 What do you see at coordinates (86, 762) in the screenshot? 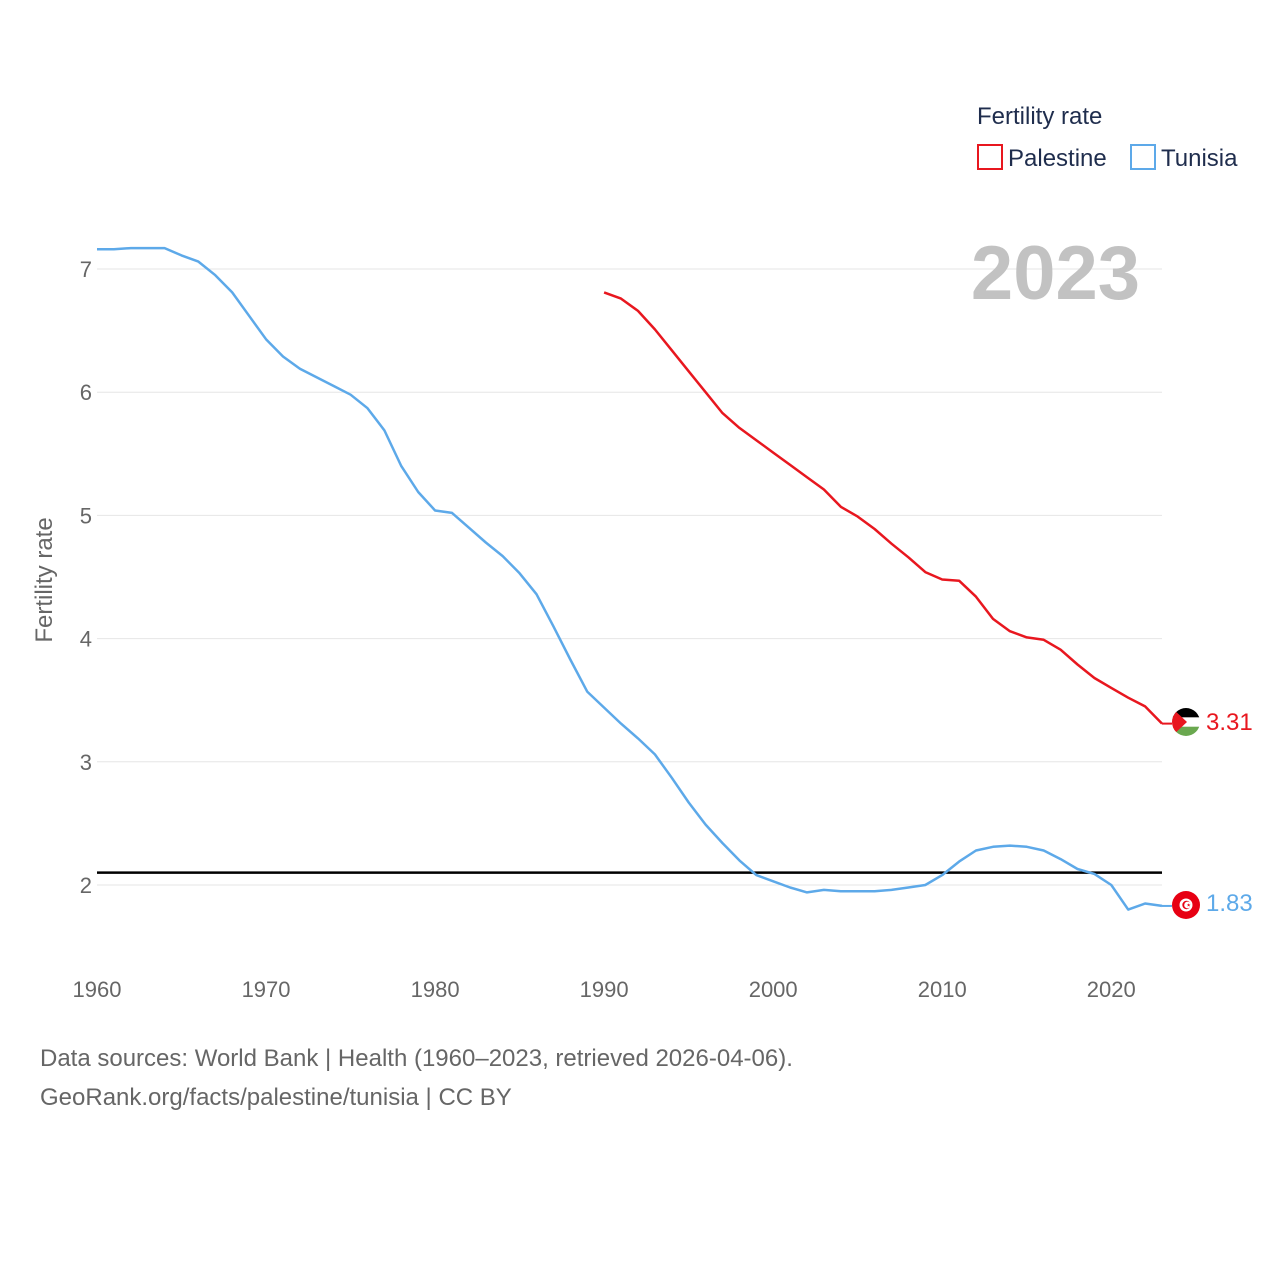
I see `y-tick-label: 3` at bounding box center [86, 762].